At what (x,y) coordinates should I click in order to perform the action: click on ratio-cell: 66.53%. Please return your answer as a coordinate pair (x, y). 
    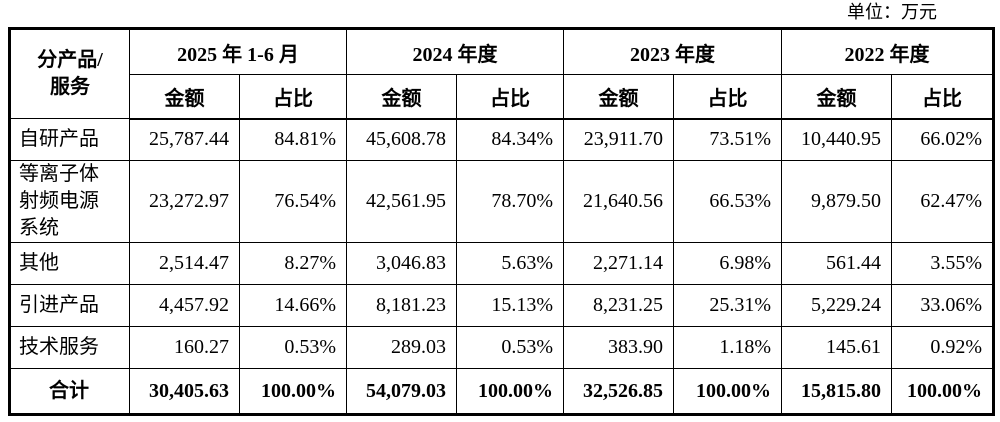
    Looking at the image, I should click on (728, 201).